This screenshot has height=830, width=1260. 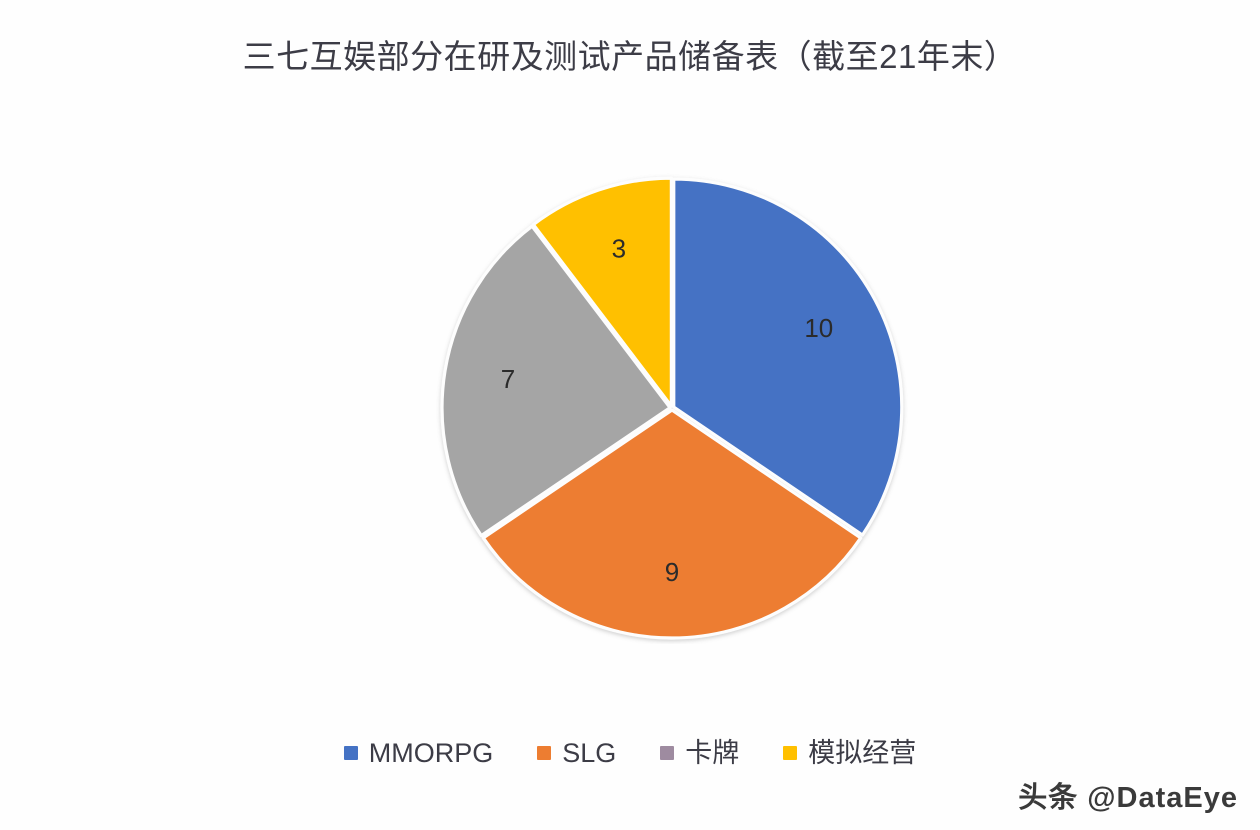 I want to click on chart-legend: MMORPG SLG 卡牌 模拟经营, so click(x=630, y=753).